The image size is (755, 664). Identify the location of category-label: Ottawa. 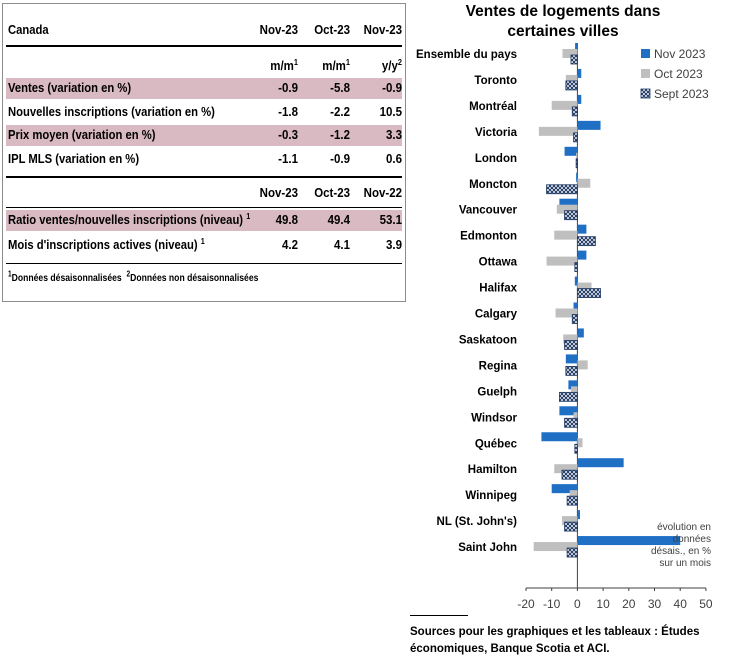
(498, 263).